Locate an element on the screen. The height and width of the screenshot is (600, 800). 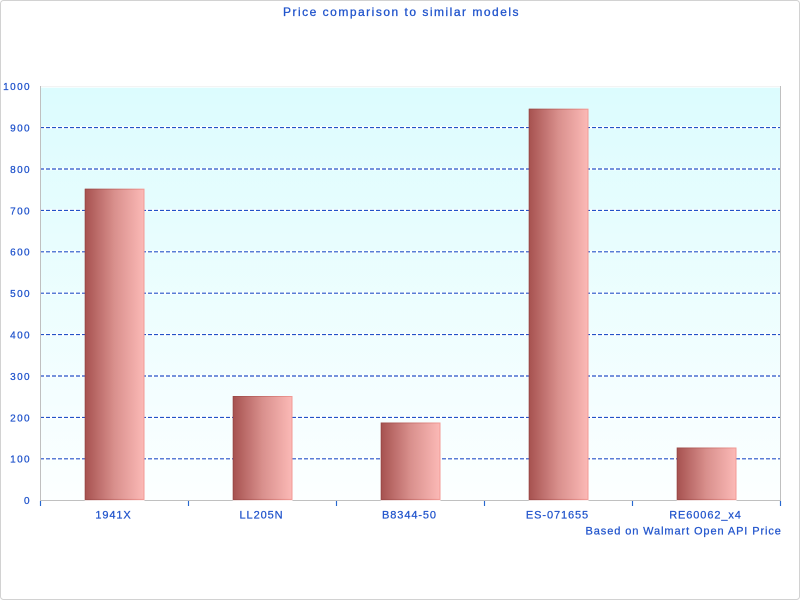
svg-text: 600 is located at coordinates (20, 253).